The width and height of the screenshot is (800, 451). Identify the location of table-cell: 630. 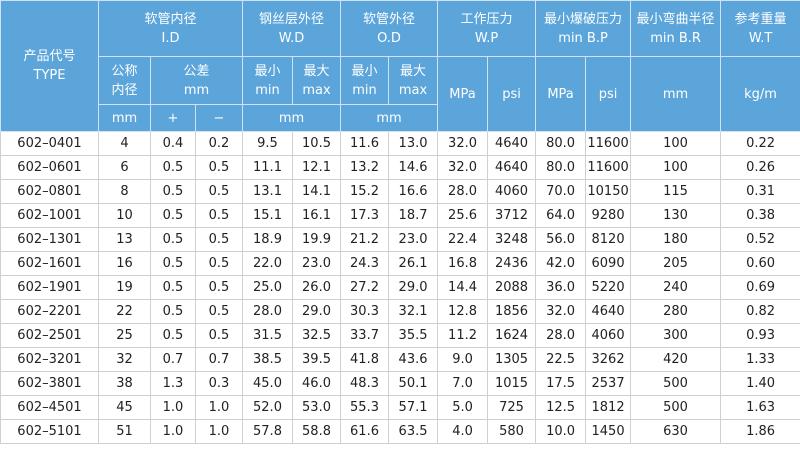
(676, 431).